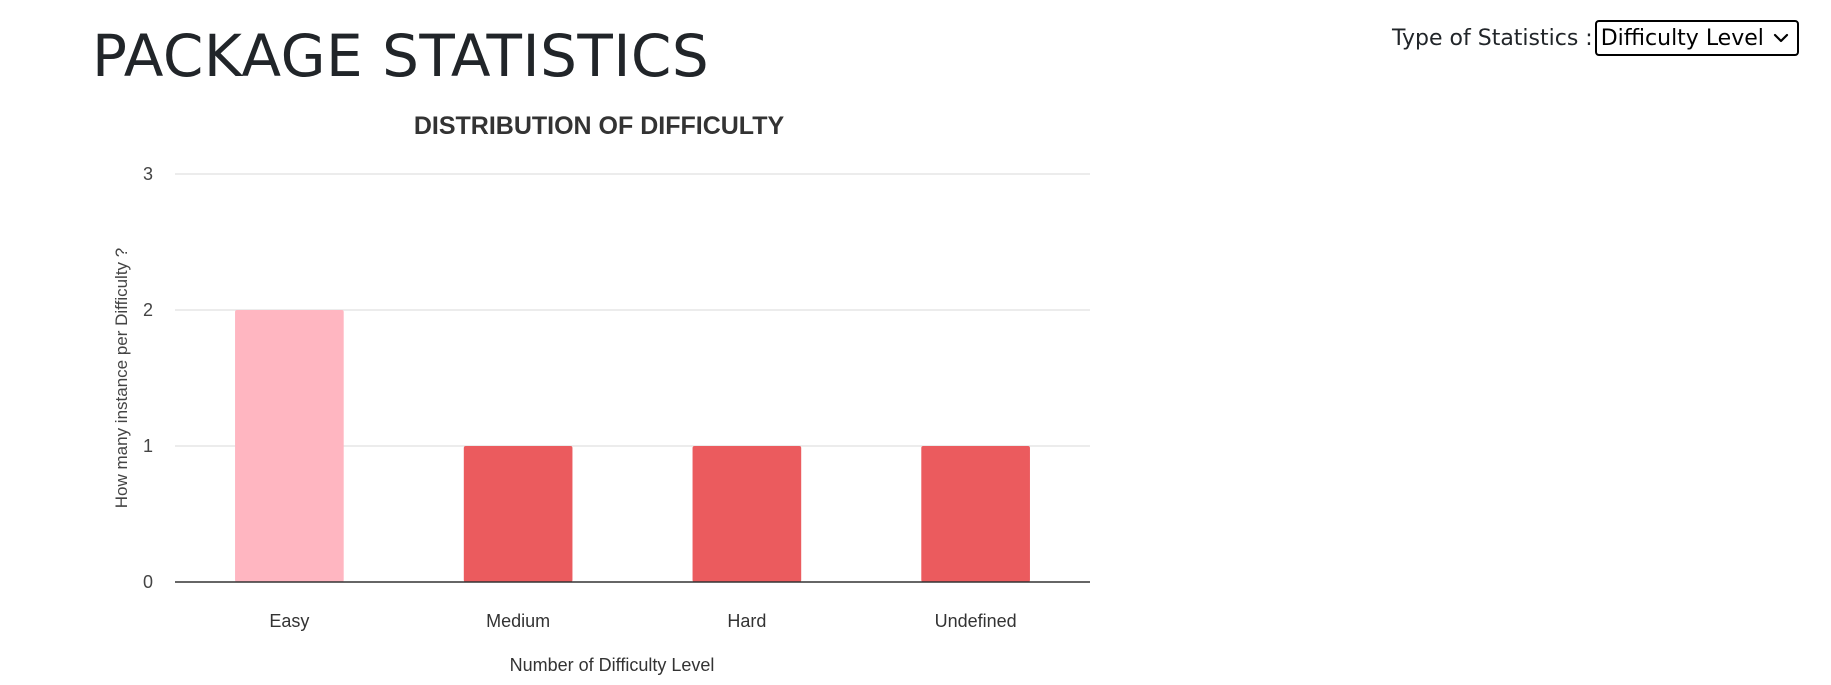  What do you see at coordinates (401, 56) in the screenshot?
I see `page-title: PACKAGE STATISTICS` at bounding box center [401, 56].